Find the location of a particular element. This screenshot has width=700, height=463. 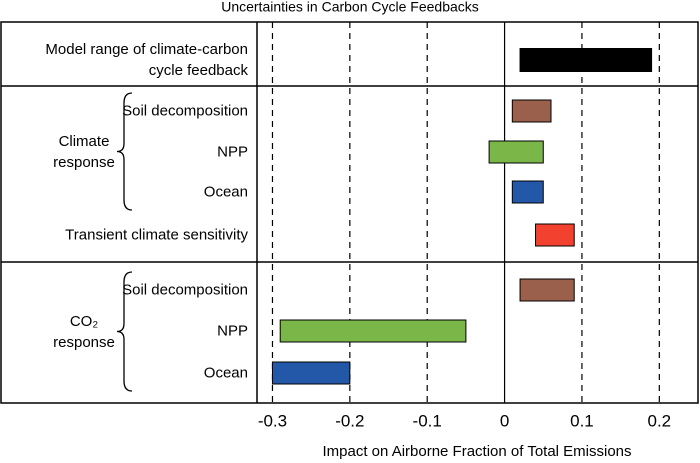

x-tick-label: -0.3 is located at coordinates (272, 420).